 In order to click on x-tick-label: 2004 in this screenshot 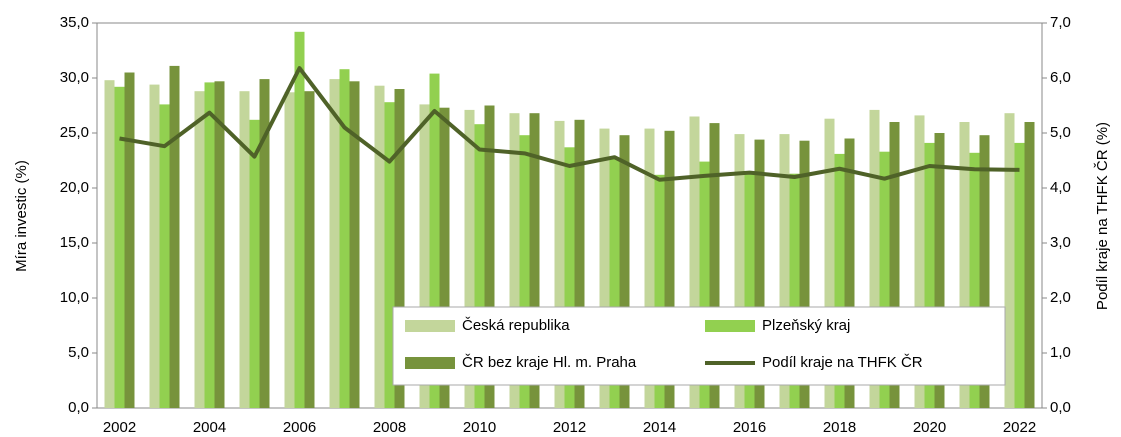, I will do `click(209, 427)`.